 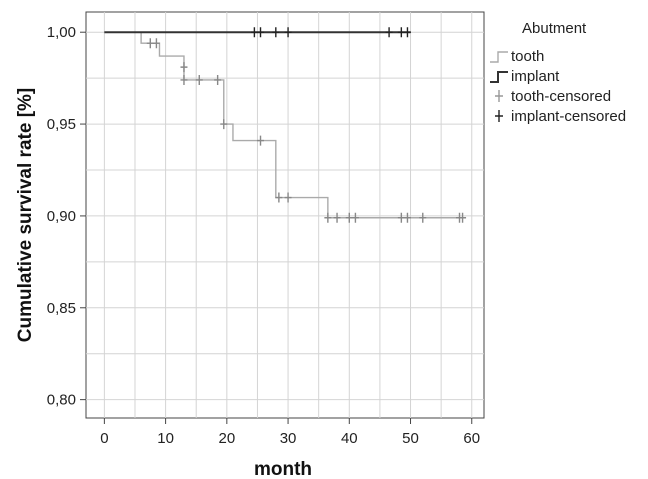 I want to click on legend-label-tooth-censored: tooth-censored, so click(x=561, y=96).